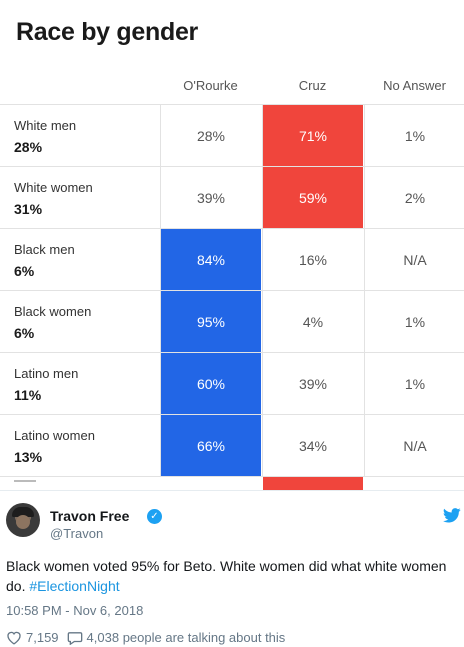 This screenshot has width=464, height=647. What do you see at coordinates (14, 637) in the screenshot?
I see `heart-icon` at bounding box center [14, 637].